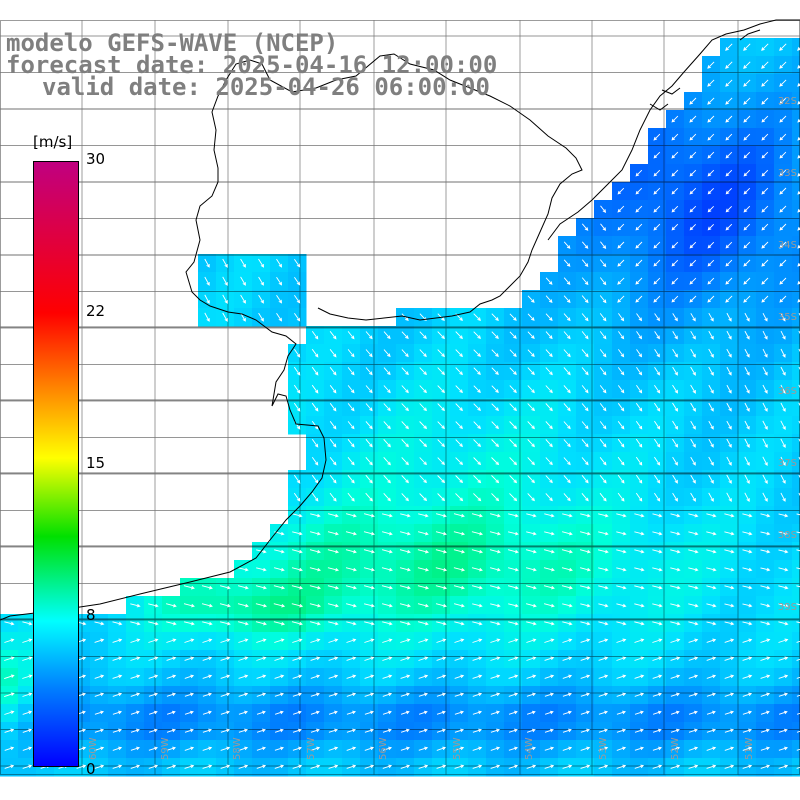 The width and height of the screenshot is (800, 800). I want to click on colorbar-tick: 8, so click(91, 615).